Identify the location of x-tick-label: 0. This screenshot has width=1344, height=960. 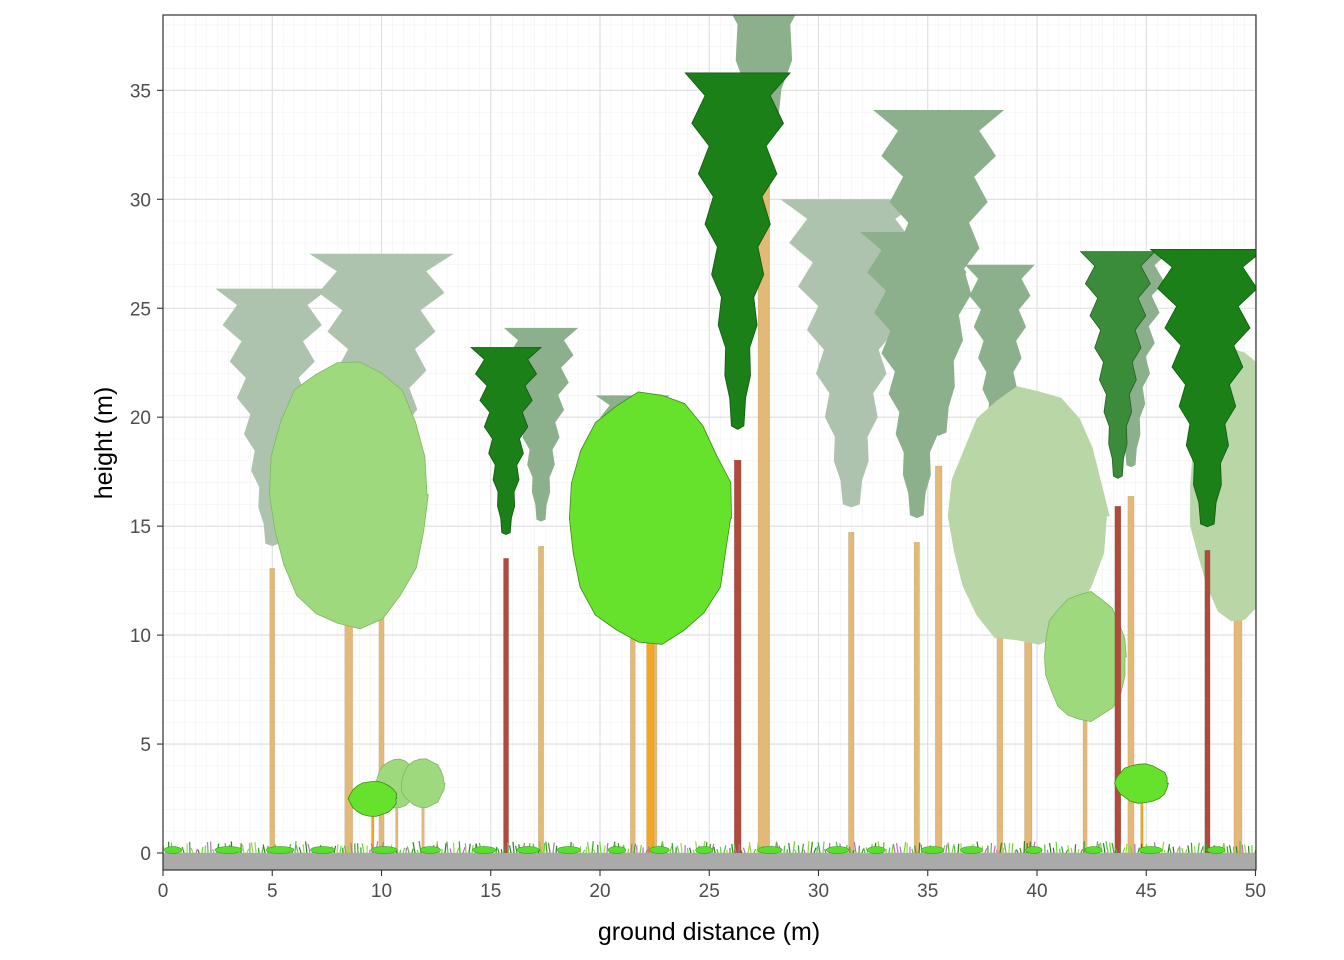
(163, 891).